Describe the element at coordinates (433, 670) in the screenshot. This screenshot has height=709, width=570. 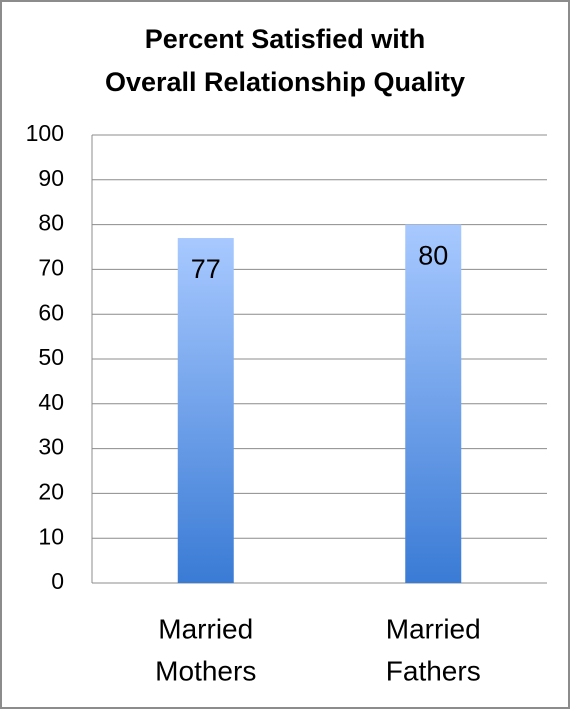
I see `x-tick-label: Fathers` at that location.